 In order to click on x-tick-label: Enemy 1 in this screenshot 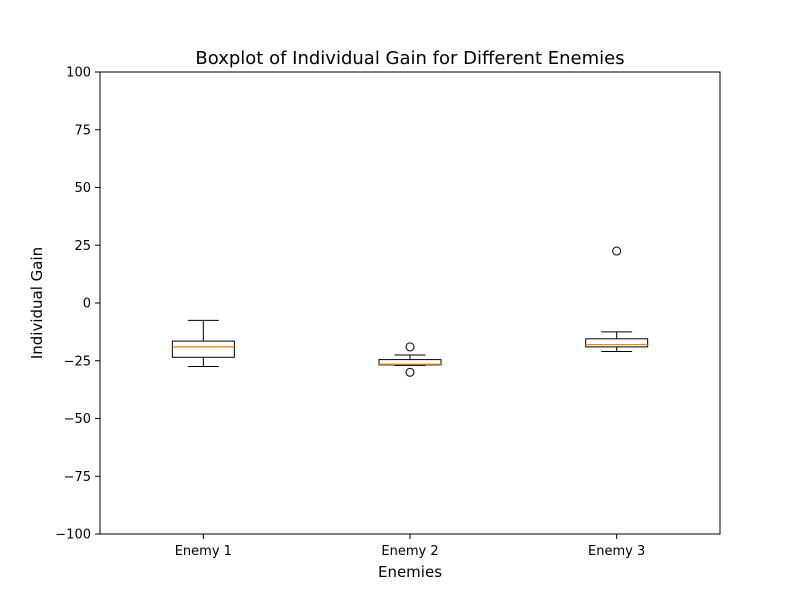, I will do `click(203, 551)`.